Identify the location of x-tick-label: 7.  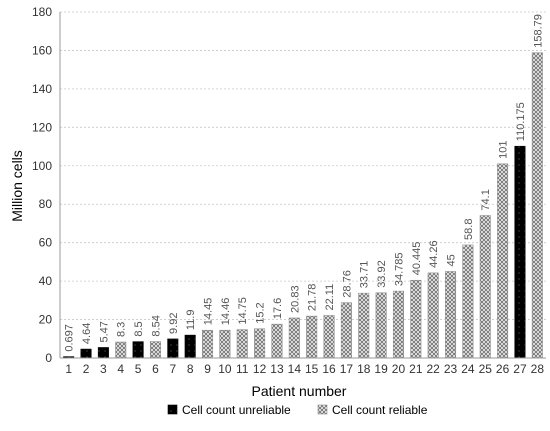
(172, 369).